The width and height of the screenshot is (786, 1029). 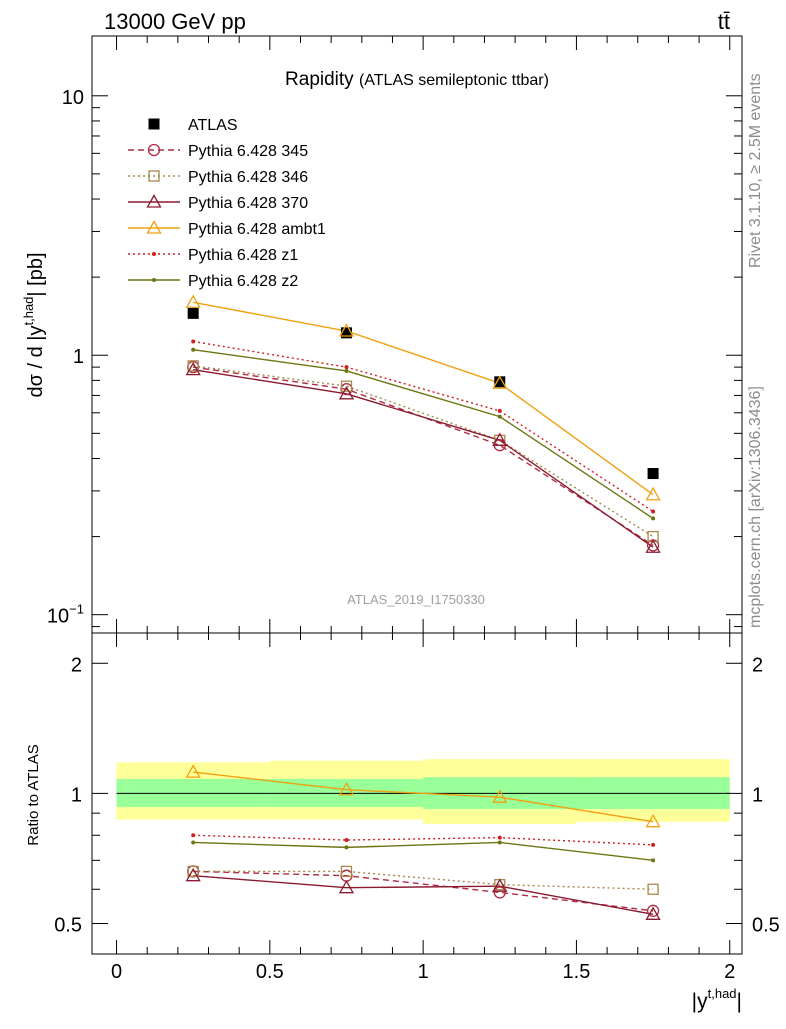 What do you see at coordinates (34, 324) in the screenshot?
I see `y-axis-label: dσ / d |yt,had| [pb]` at bounding box center [34, 324].